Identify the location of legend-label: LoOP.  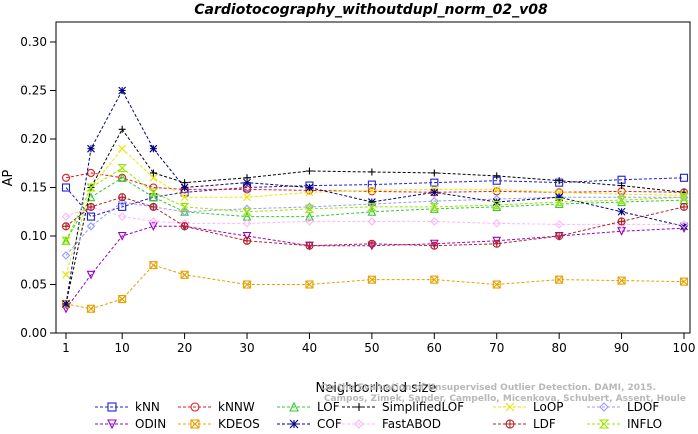
(548, 407).